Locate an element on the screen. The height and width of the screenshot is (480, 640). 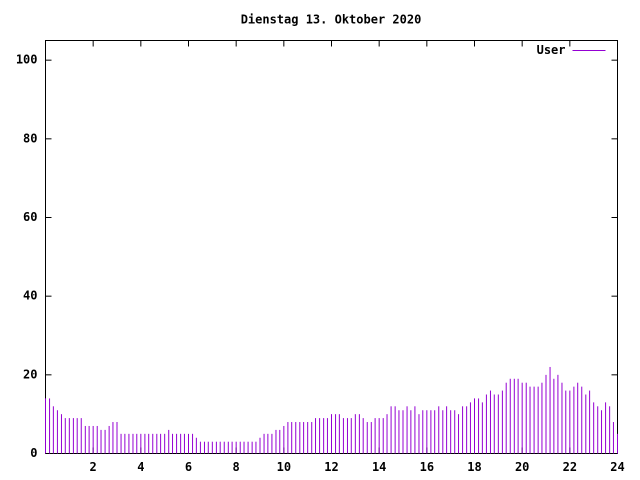
x-tick-label: 12 is located at coordinates (331, 467).